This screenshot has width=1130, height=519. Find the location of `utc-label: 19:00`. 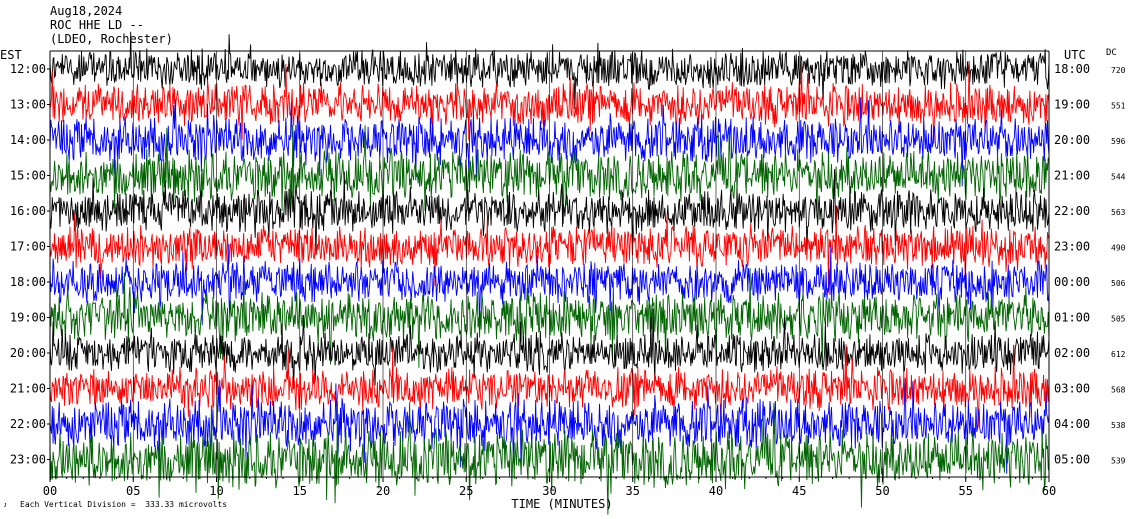

utc-label: 19:00 is located at coordinates (1072, 105).